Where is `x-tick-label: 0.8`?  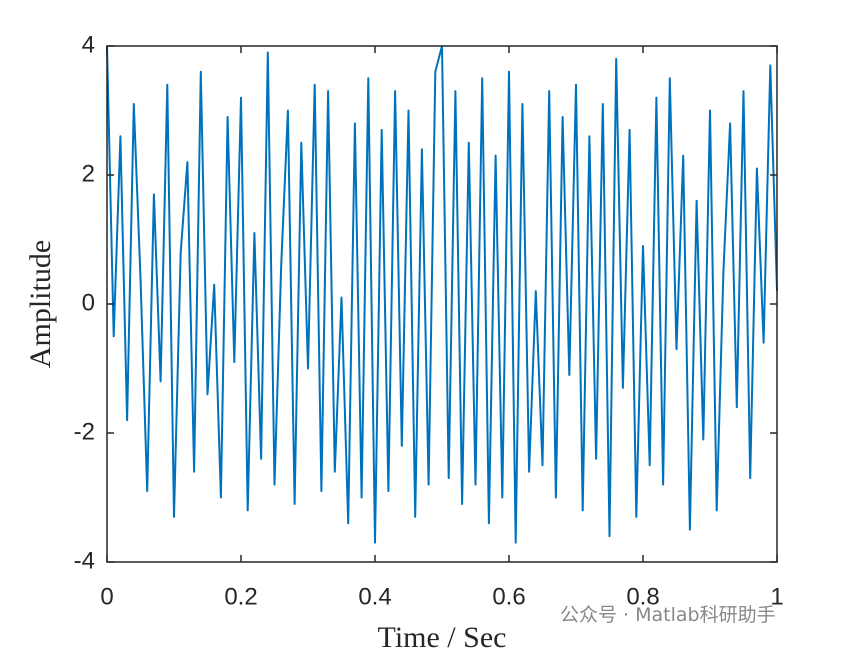
x-tick-label: 0.8 is located at coordinates (642, 596).